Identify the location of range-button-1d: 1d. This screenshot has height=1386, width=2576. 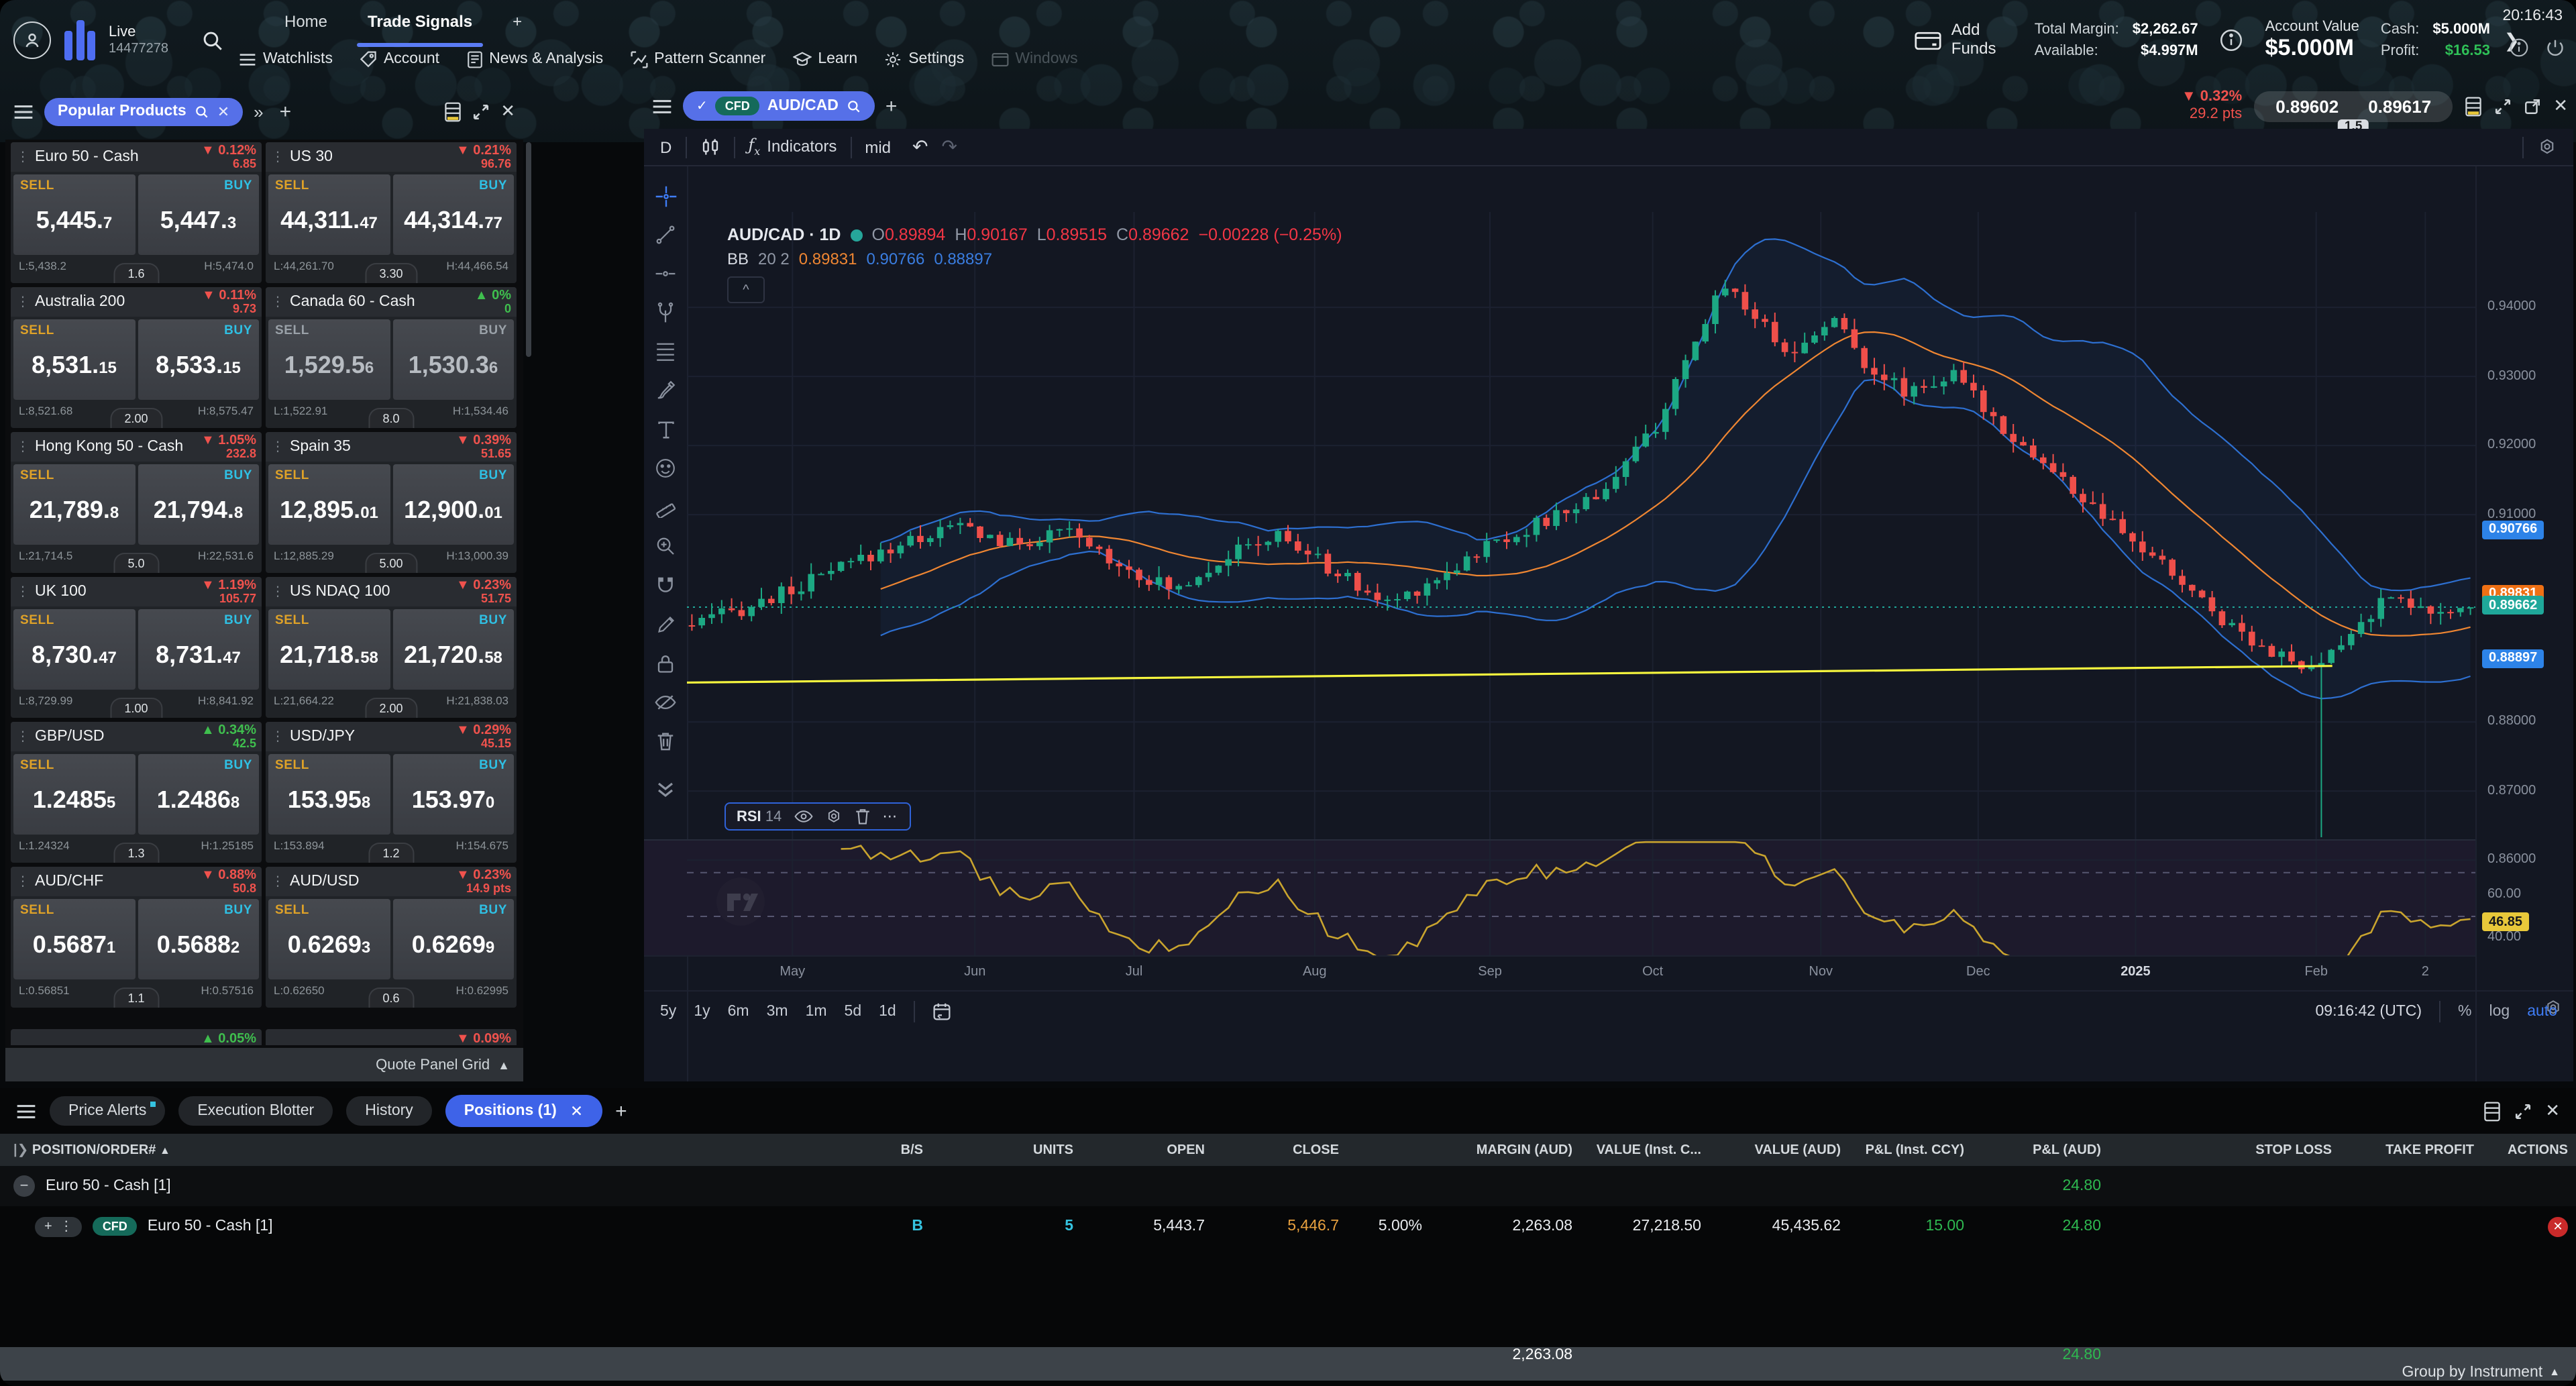
(887, 1012).